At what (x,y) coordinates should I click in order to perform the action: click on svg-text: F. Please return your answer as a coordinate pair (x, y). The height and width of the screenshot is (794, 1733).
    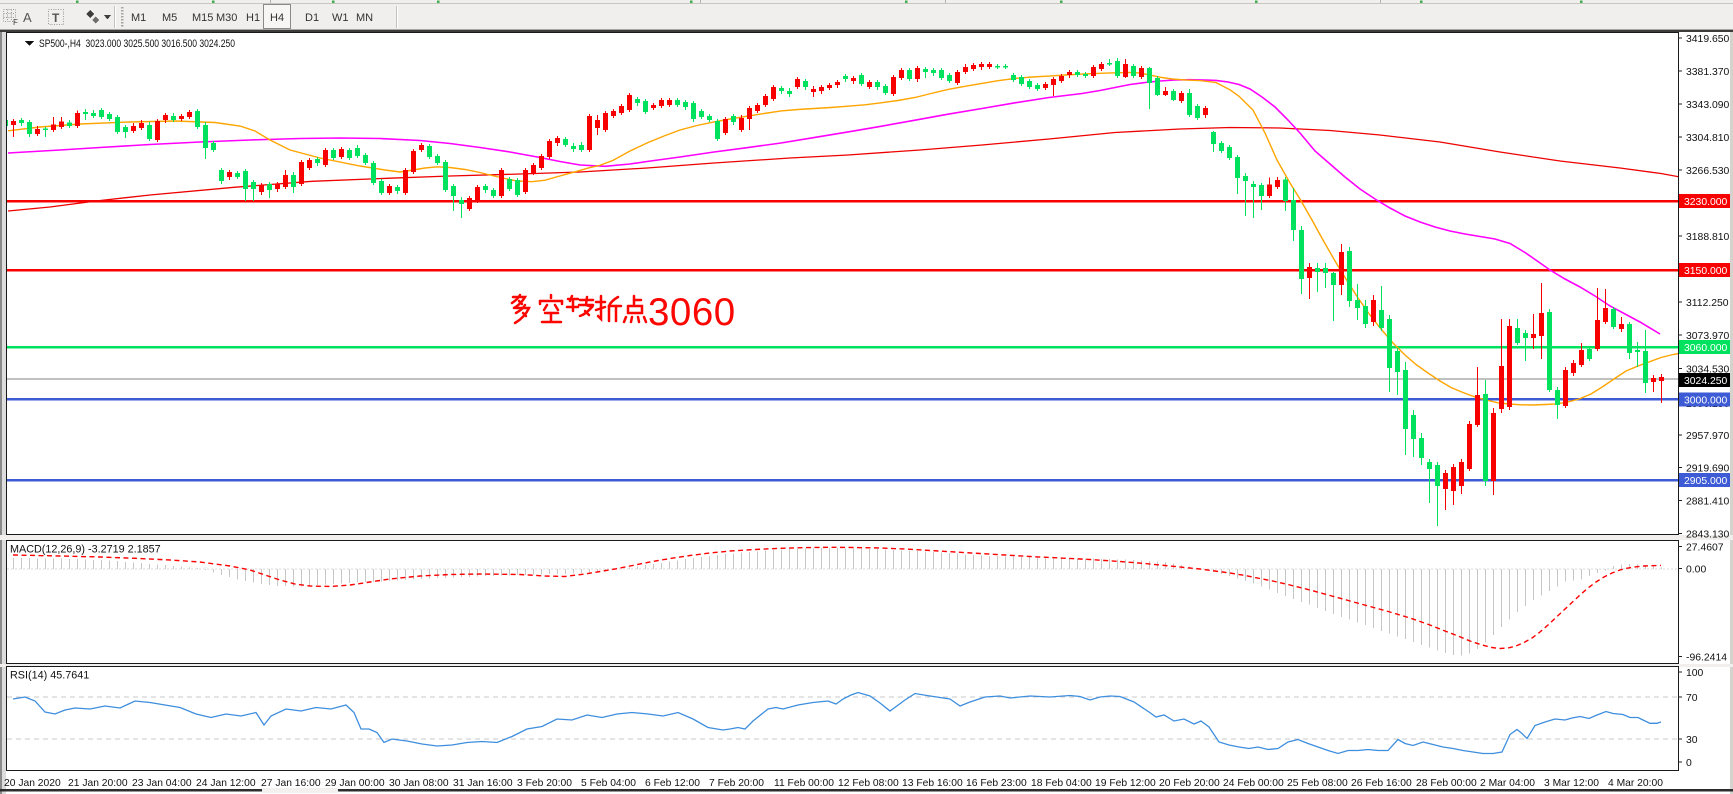
    Looking at the image, I should click on (15, 22).